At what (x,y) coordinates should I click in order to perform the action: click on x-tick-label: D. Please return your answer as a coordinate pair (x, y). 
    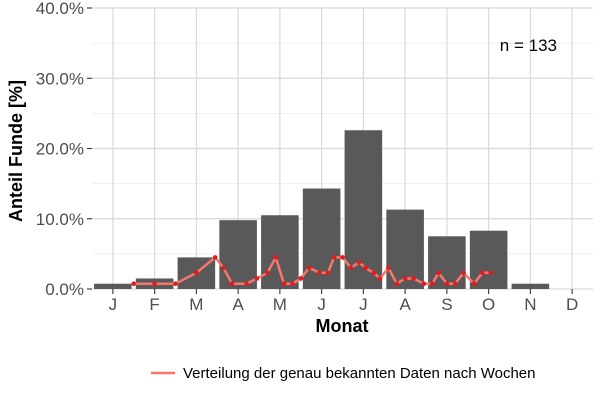
    Looking at the image, I should click on (572, 304).